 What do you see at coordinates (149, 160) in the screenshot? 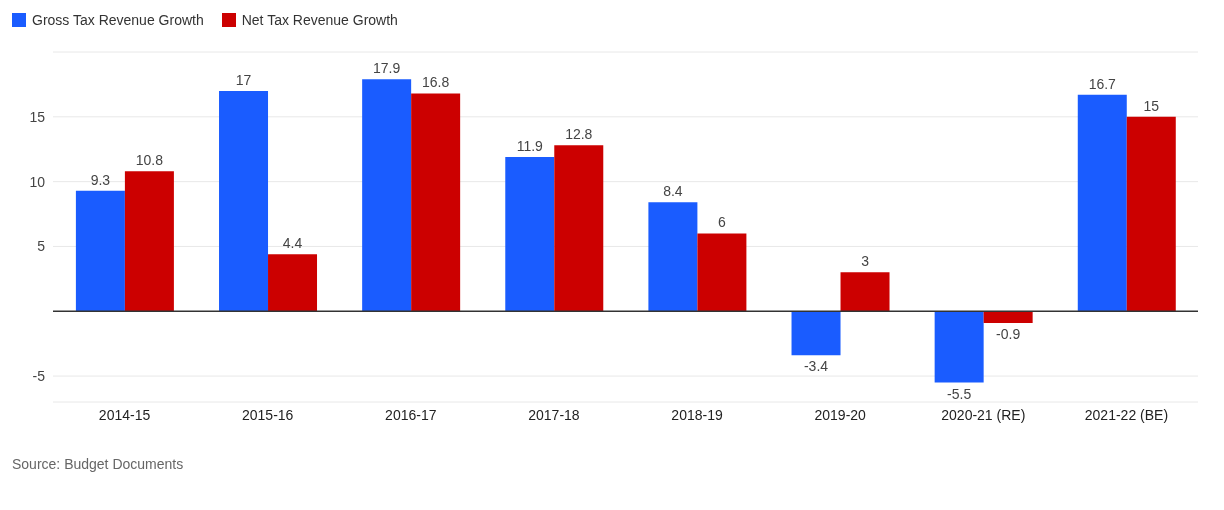
I see `data-label: 10.8` at bounding box center [149, 160].